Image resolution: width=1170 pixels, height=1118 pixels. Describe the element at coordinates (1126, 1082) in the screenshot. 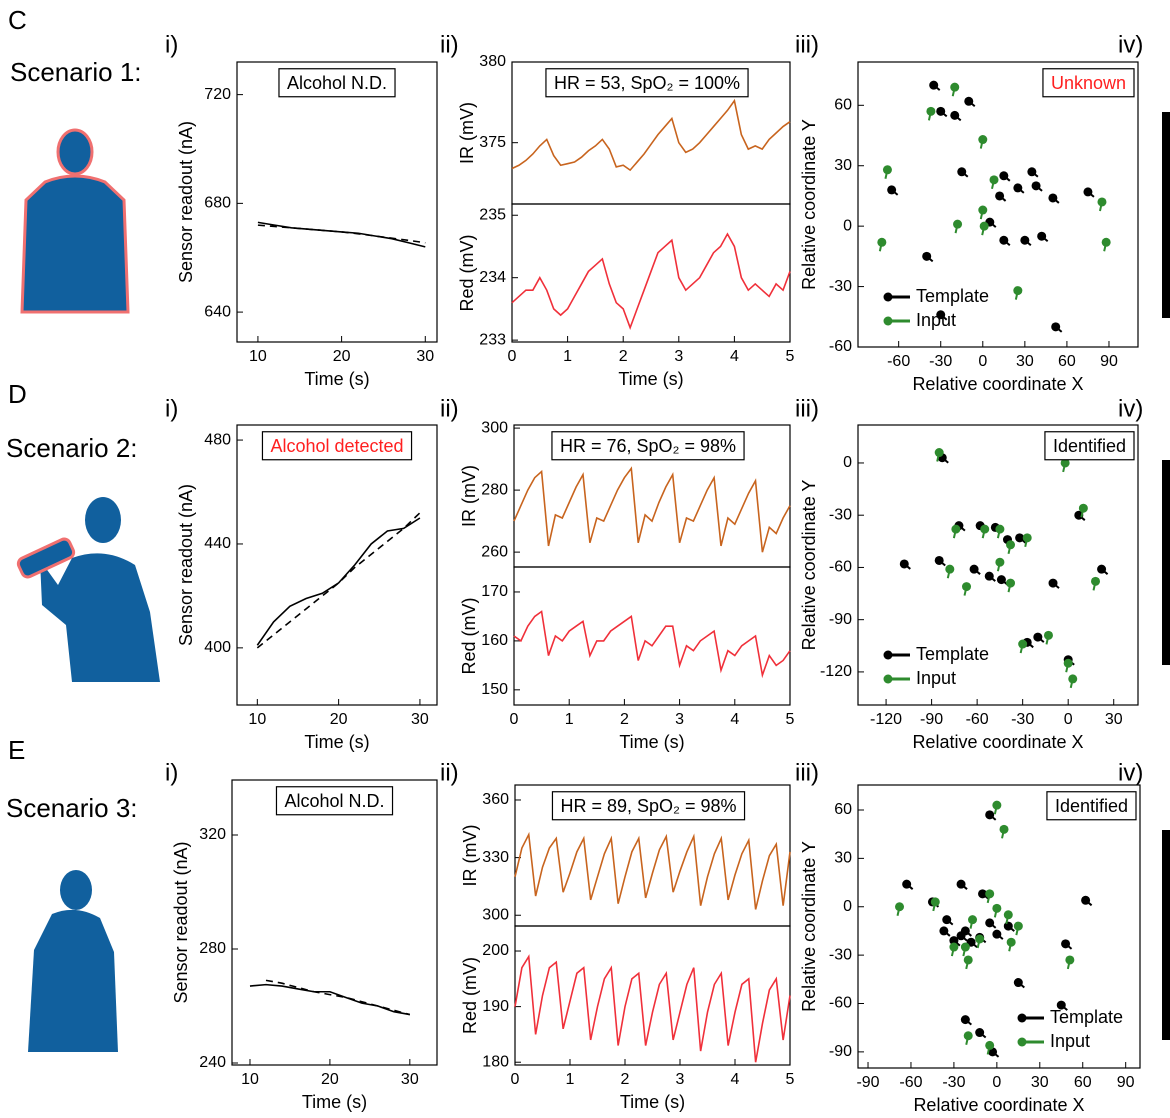

I see `x-tick-label: 90` at that location.